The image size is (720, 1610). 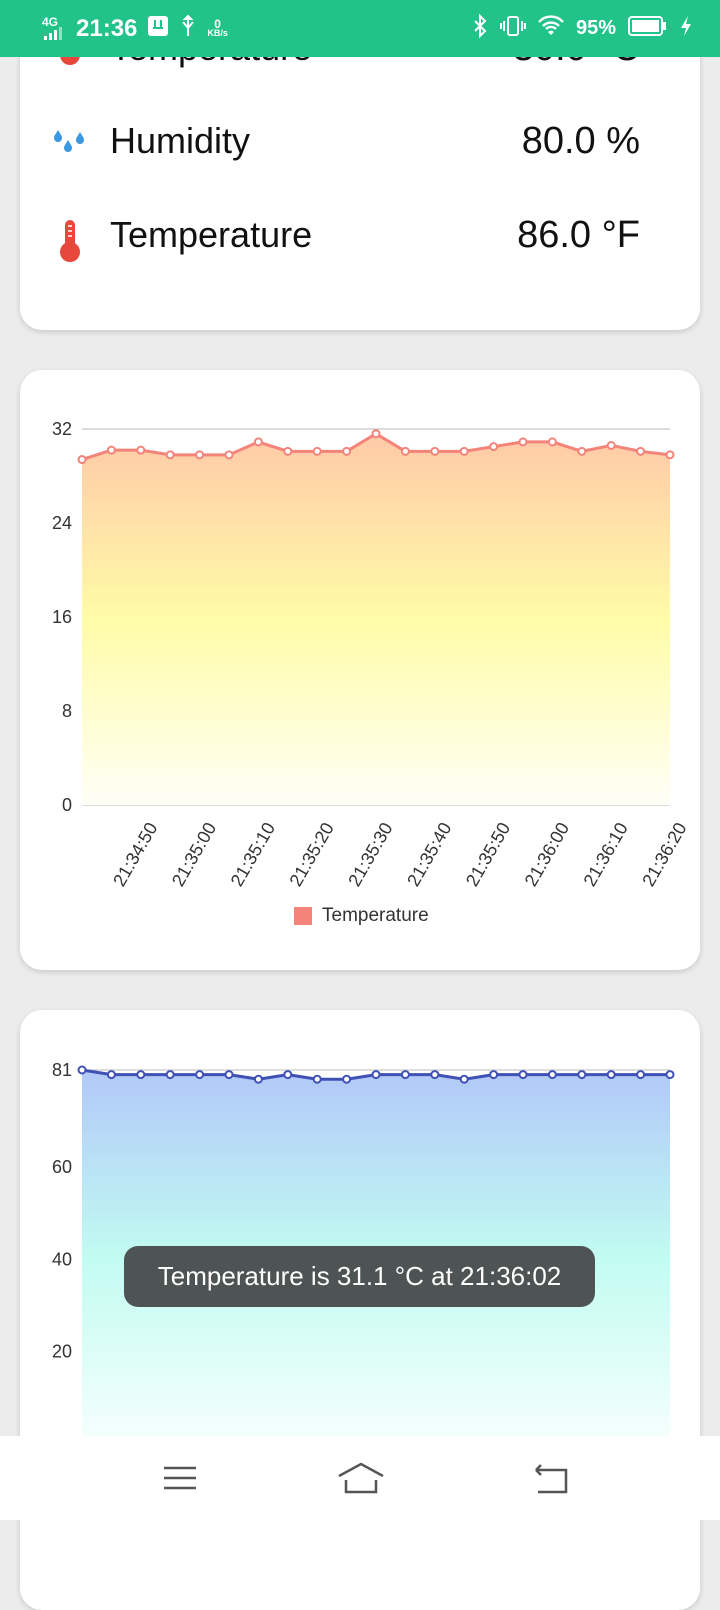 I want to click on y-tick-label: 32, so click(x=62, y=429).